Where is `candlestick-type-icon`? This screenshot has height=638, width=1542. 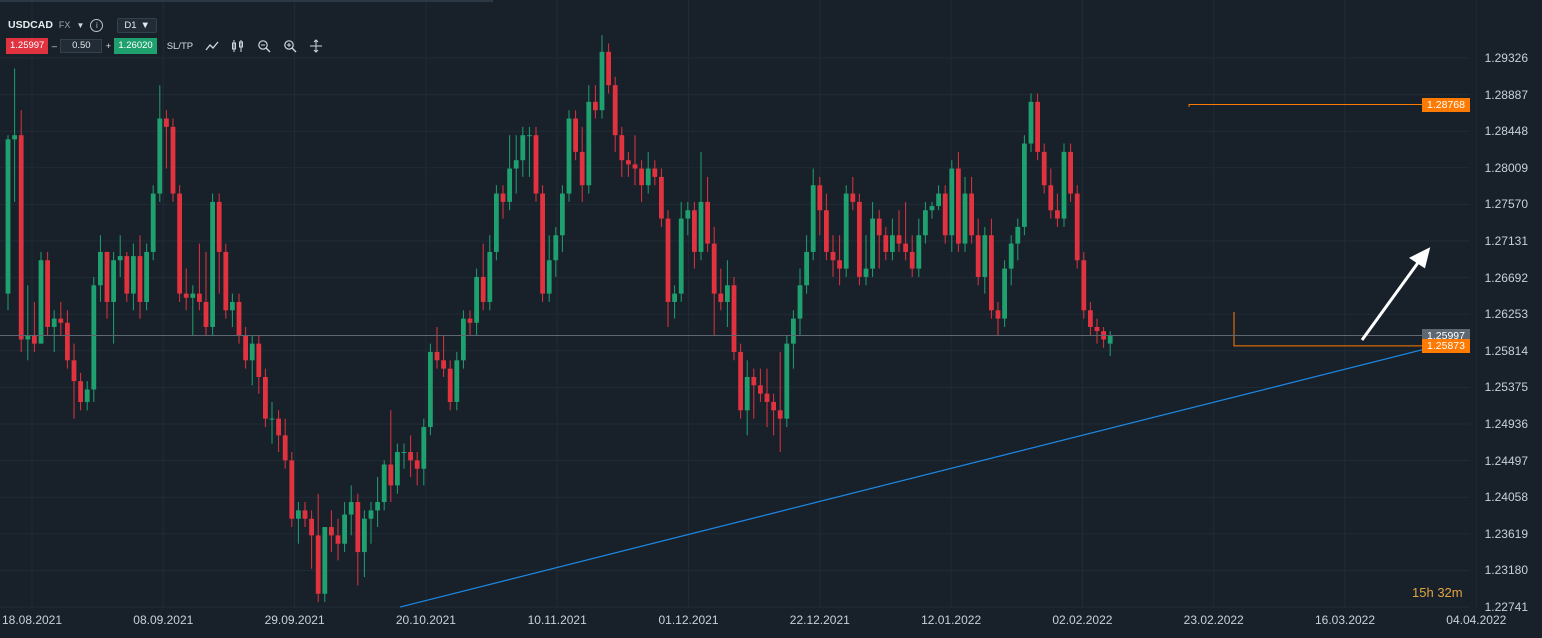
candlestick-type-icon is located at coordinates (238, 46).